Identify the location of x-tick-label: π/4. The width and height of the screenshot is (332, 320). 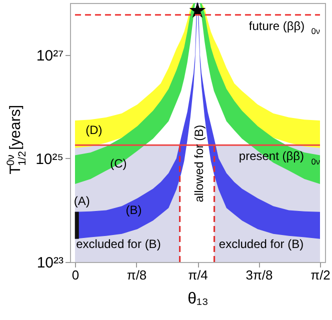
(198, 275).